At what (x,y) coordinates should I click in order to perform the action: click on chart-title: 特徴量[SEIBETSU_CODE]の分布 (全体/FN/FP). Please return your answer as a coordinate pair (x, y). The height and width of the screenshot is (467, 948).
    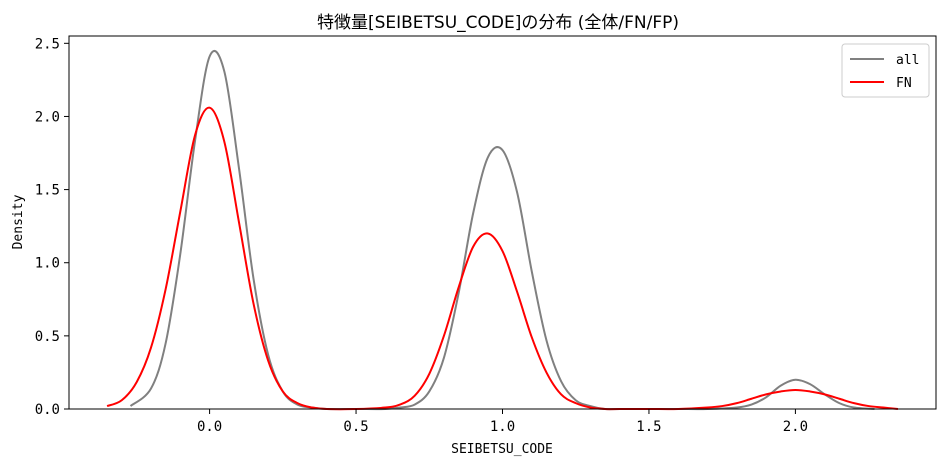
    Looking at the image, I should click on (498, 23).